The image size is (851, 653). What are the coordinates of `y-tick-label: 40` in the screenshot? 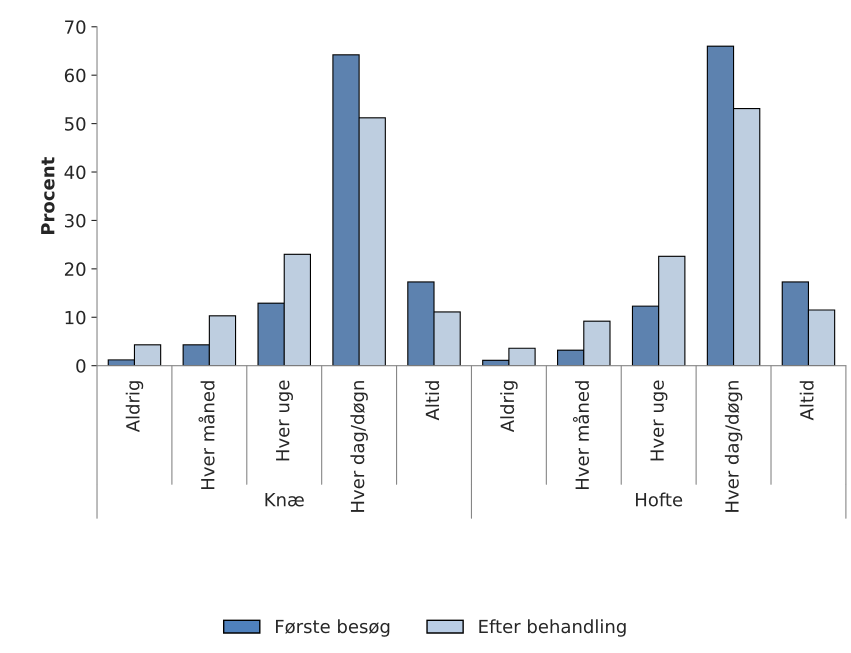 It's located at (75, 172).